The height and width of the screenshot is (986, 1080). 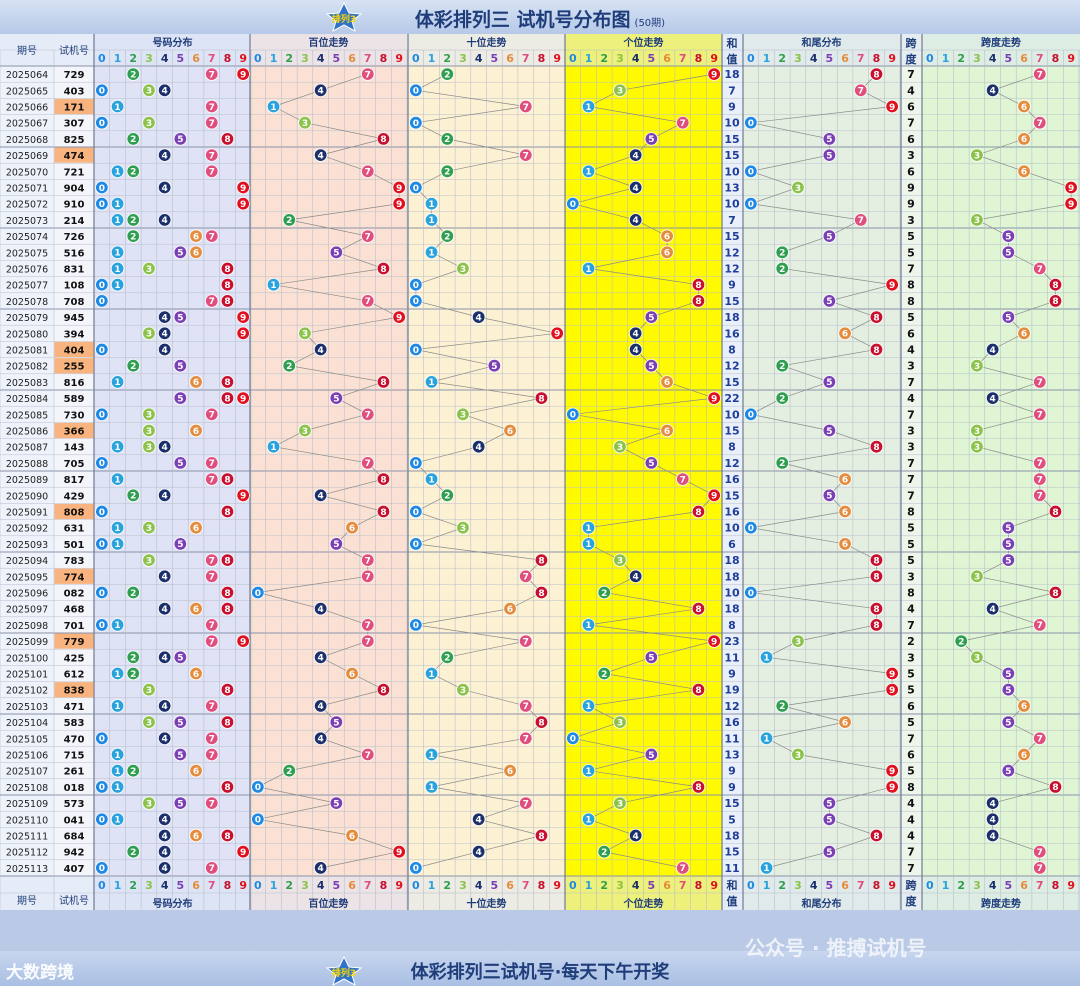 What do you see at coordinates (946, 885) in the screenshot?
I see `footer-digit-axis-5-1: 1` at bounding box center [946, 885].